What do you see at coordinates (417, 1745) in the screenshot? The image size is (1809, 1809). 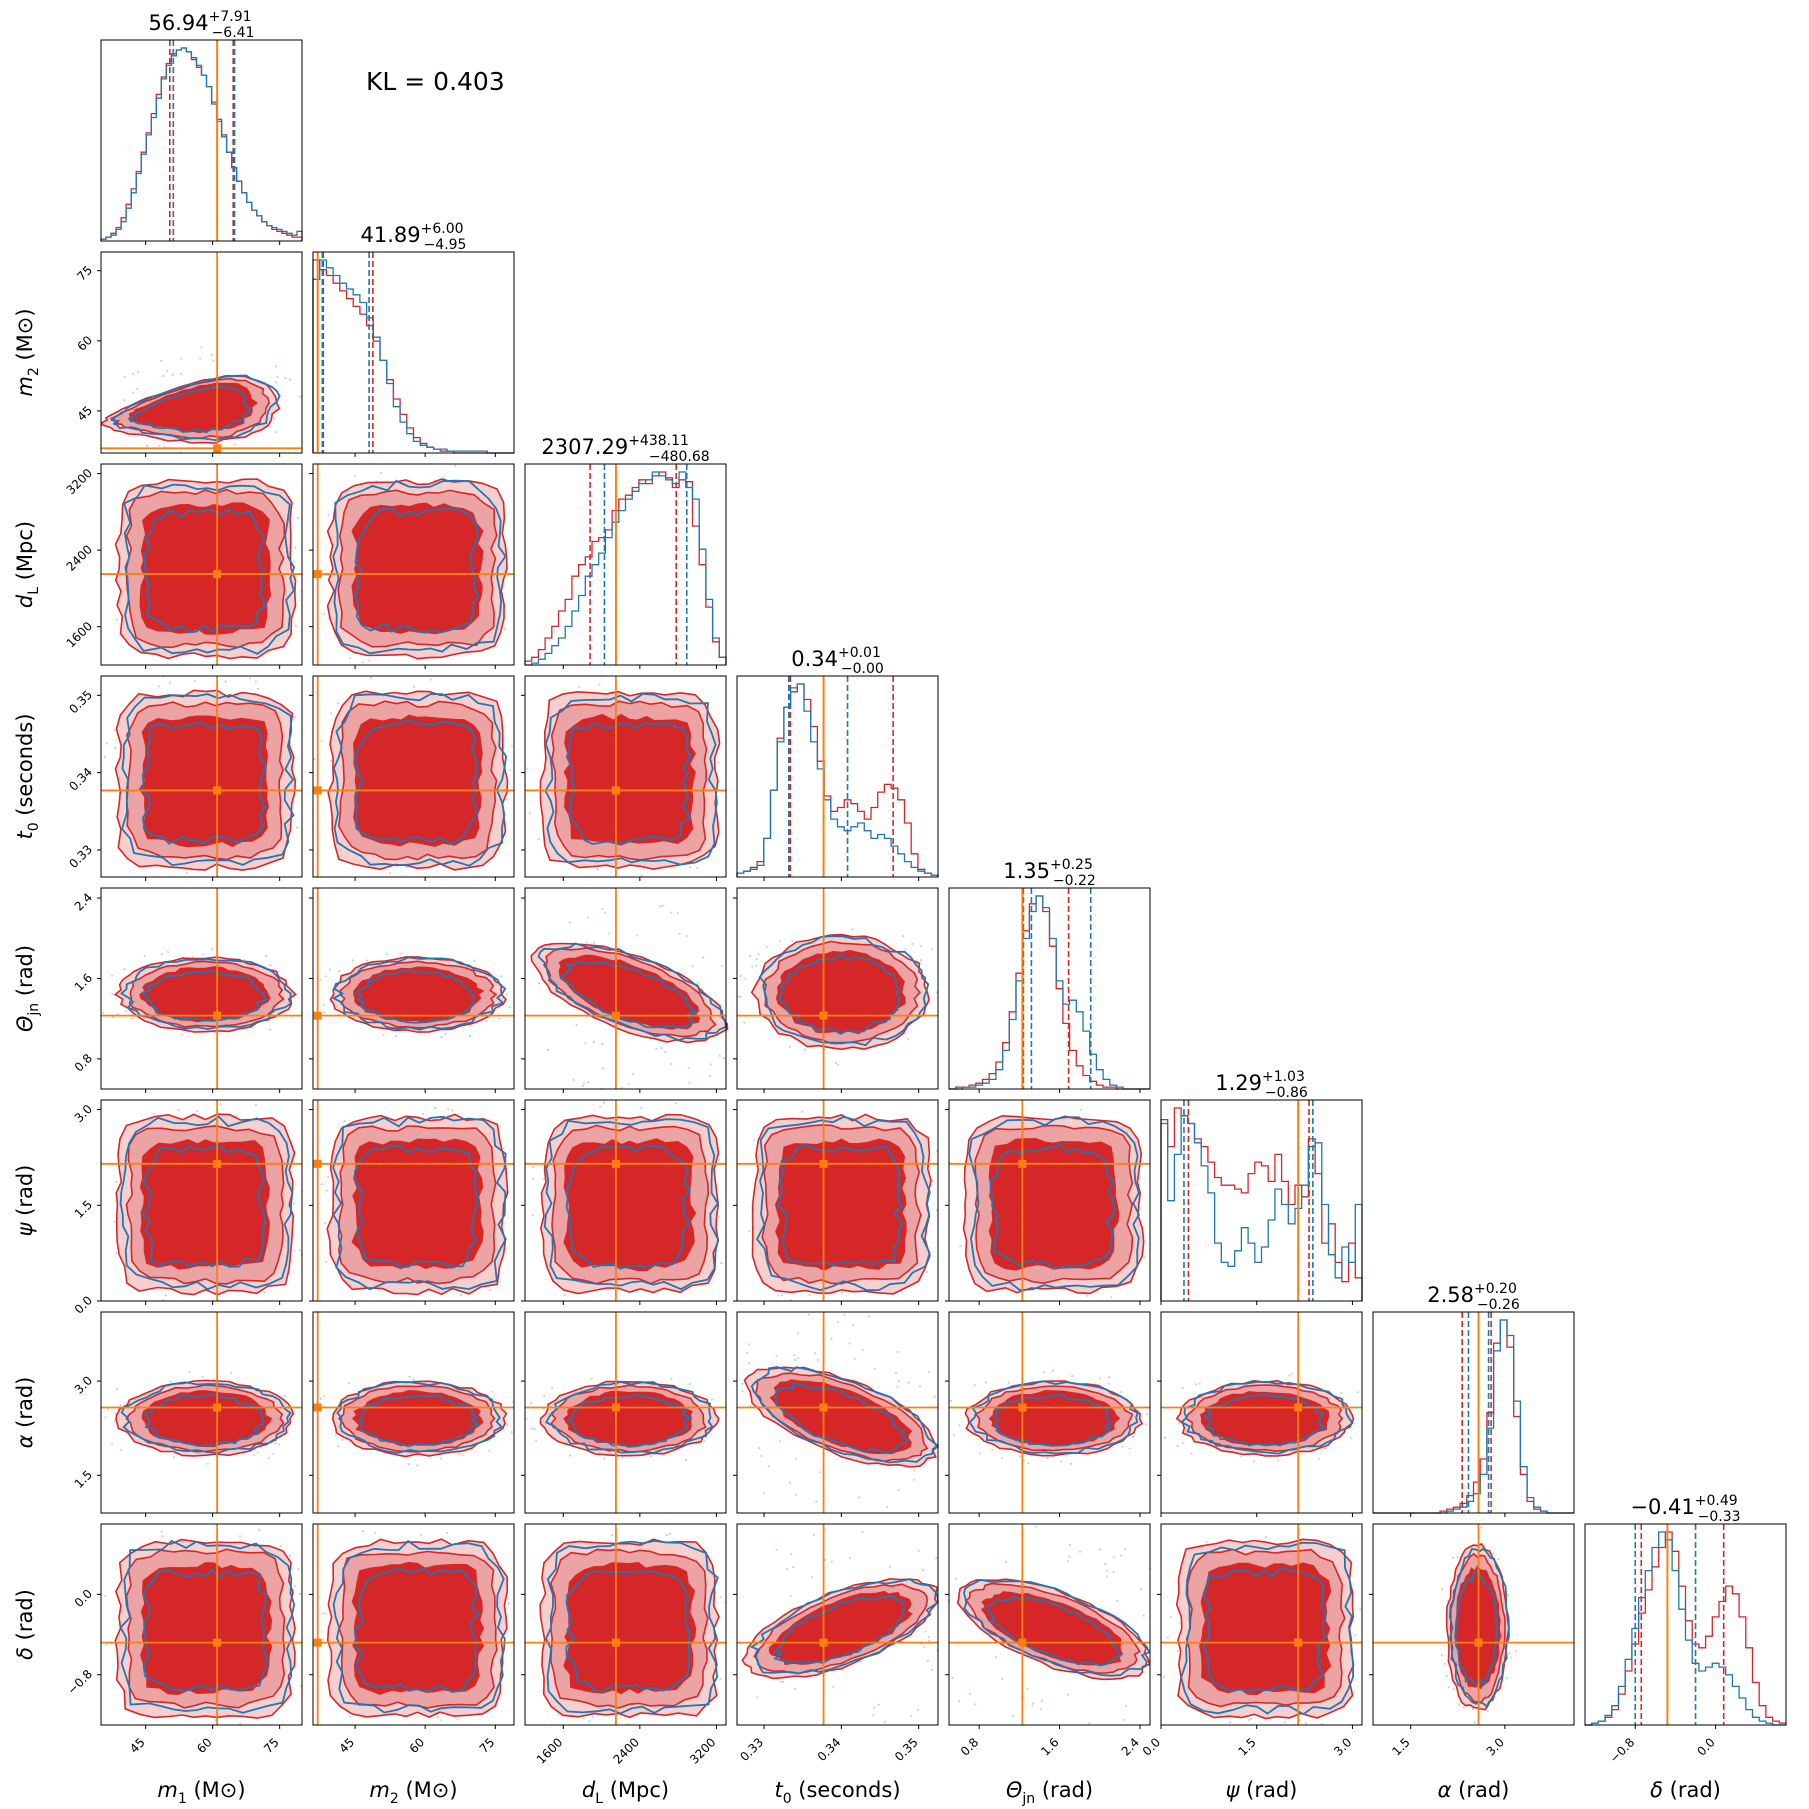 I see `x-tick-label: 60` at bounding box center [417, 1745].